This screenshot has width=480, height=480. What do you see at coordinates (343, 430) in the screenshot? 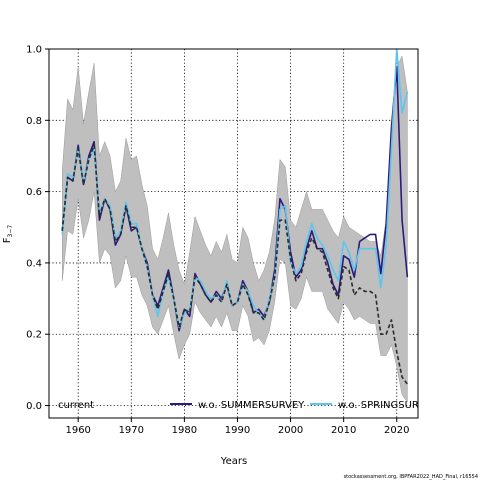
I see `x-tick-label: 2010` at bounding box center [343, 430].